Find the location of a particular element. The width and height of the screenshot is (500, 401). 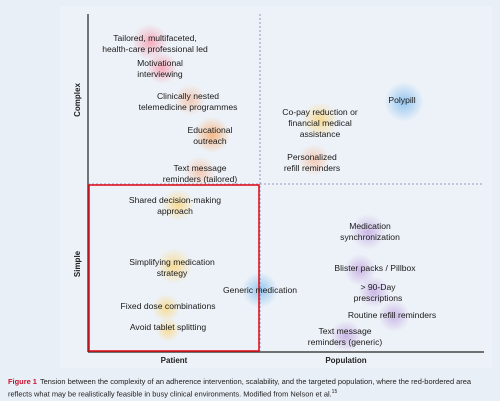

item-label: Medication synchronization is located at coordinates (370, 231).